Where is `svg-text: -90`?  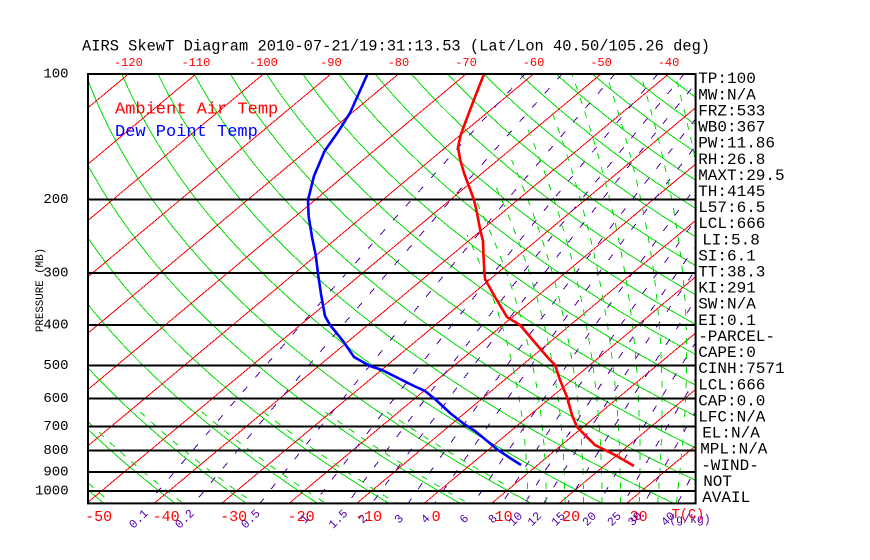 svg-text: -90 is located at coordinates (331, 63).